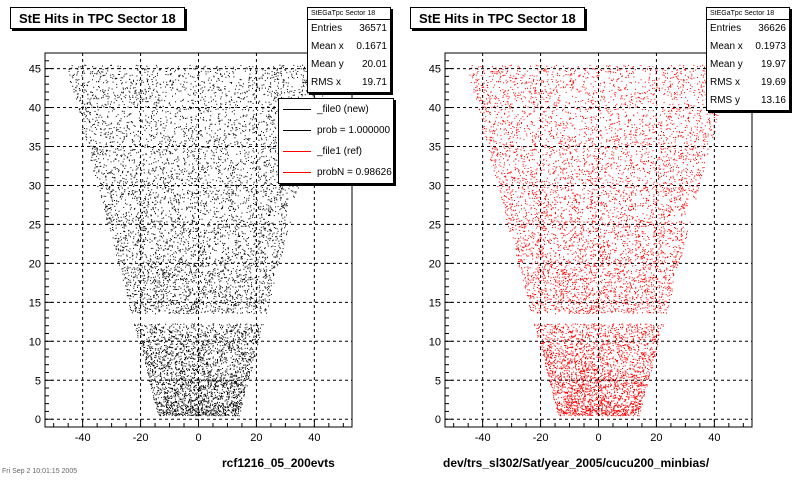  I want to click on right-stats-rmsx: RMS x 19.69, so click(748, 82).